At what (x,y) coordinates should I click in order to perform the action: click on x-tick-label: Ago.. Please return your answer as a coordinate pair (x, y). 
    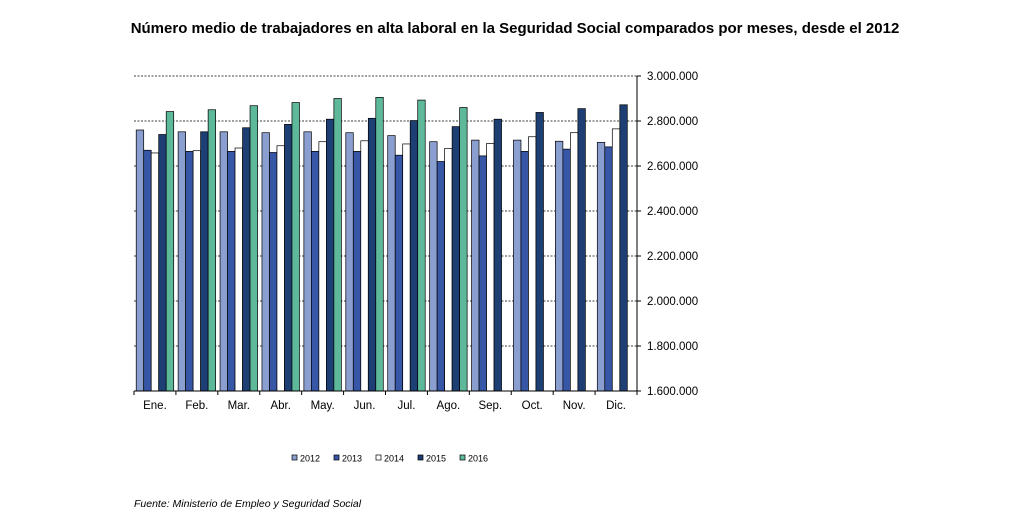
    Looking at the image, I should click on (449, 406).